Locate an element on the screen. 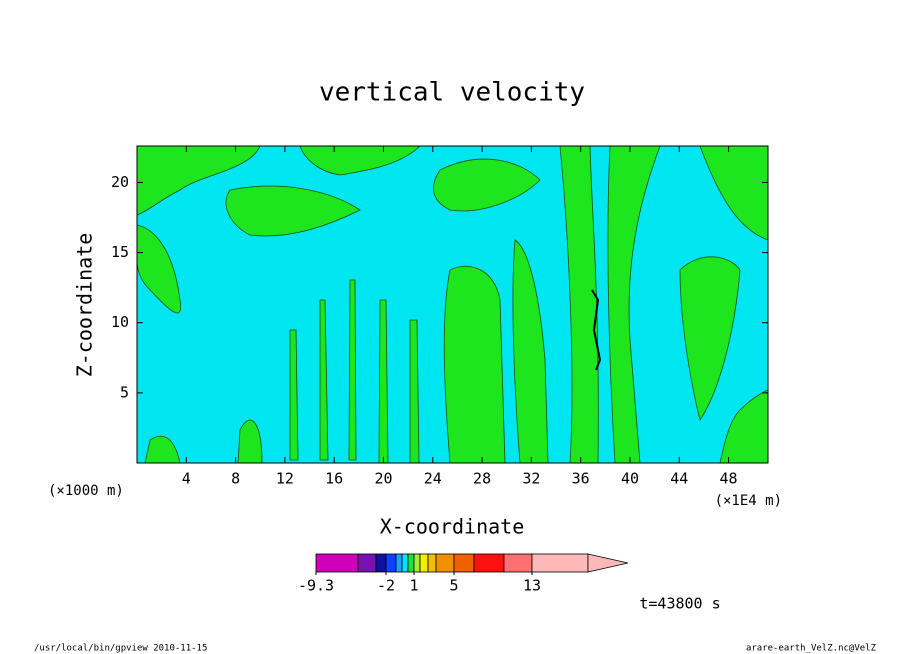 This screenshot has width=904, height=654. x-tick-label: 4 is located at coordinates (186, 479).